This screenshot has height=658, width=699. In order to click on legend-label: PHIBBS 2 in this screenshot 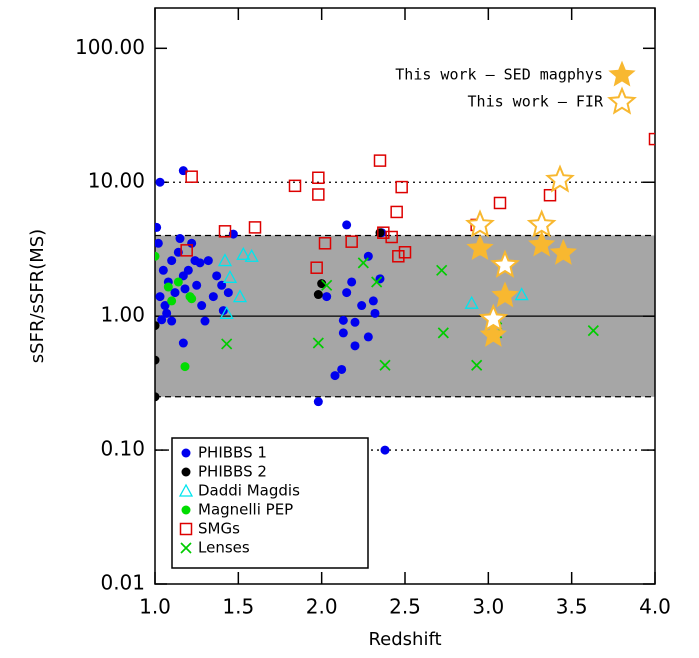, I will do `click(232, 472)`.